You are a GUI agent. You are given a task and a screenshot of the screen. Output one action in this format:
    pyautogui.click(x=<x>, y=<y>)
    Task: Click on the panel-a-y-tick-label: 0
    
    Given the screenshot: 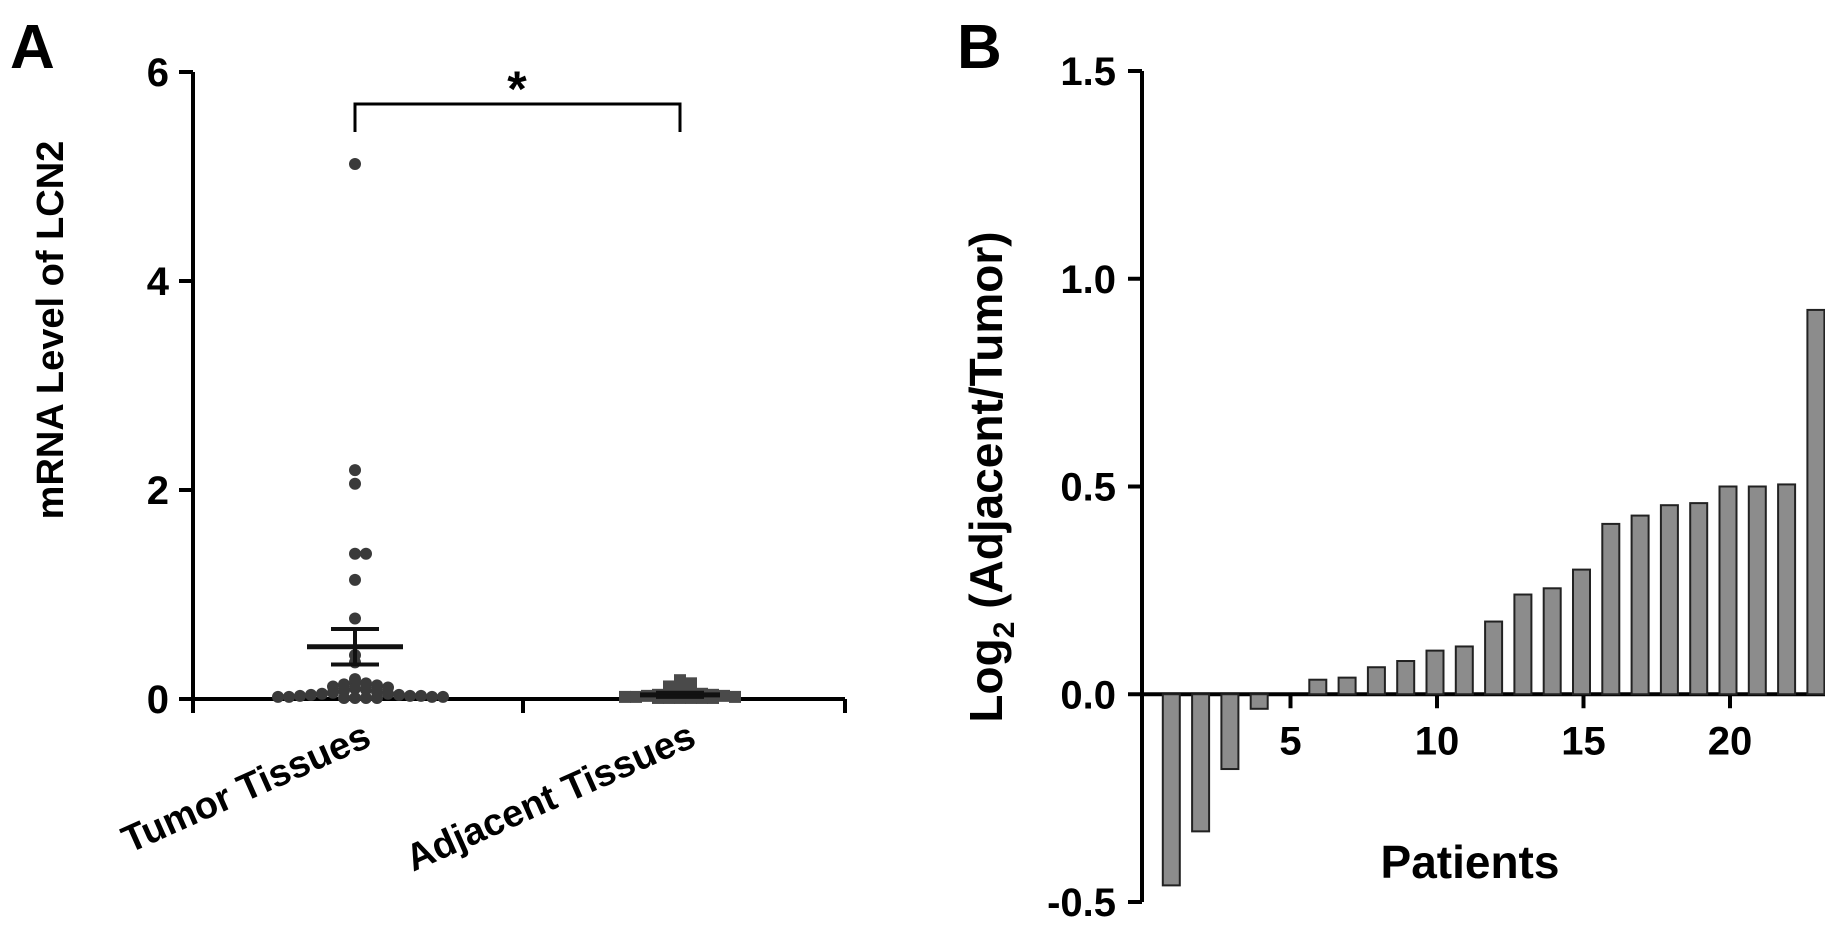 What is the action you would take?
    pyautogui.click(x=158, y=700)
    